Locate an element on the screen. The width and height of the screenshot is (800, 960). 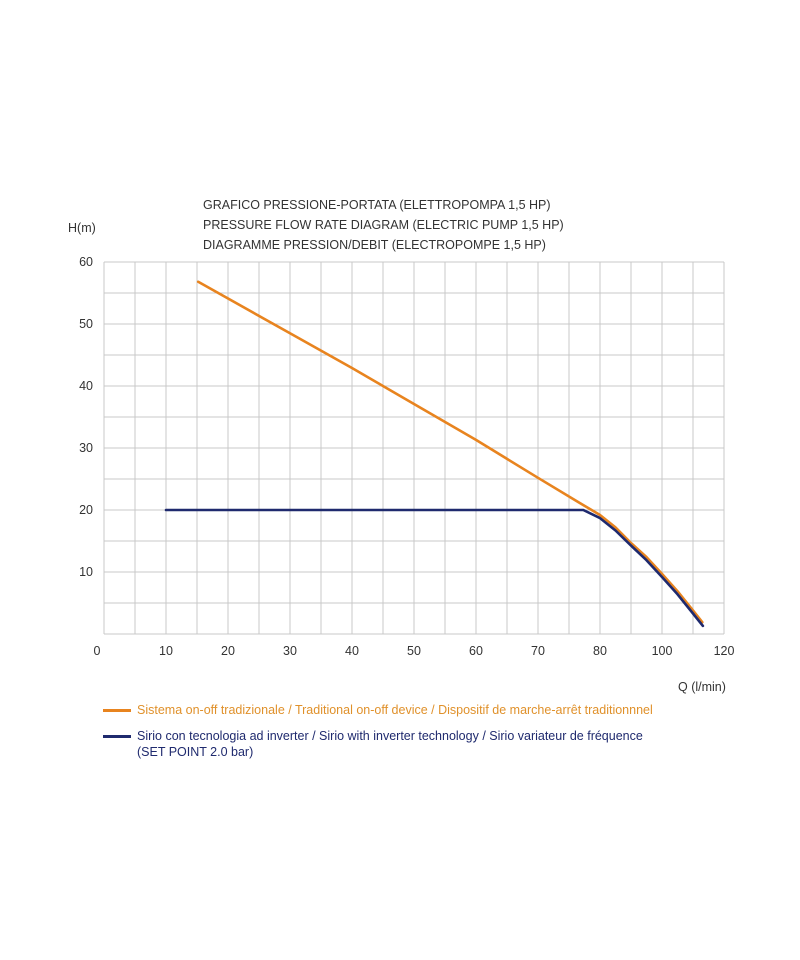
x-tick-label: 40 is located at coordinates (352, 651).